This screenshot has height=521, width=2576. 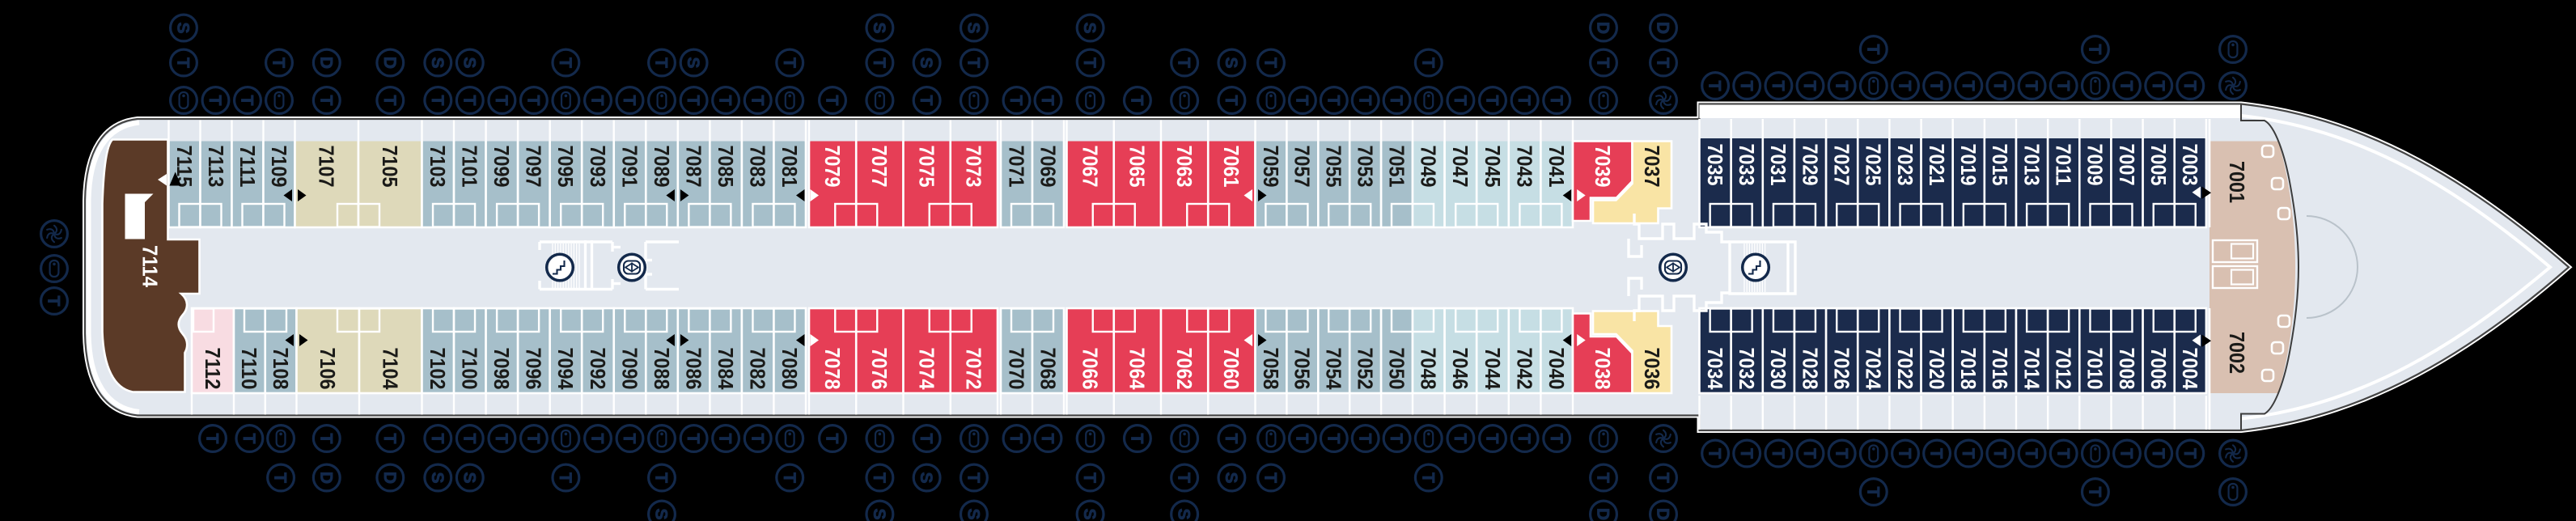 What do you see at coordinates (662, 369) in the screenshot?
I see `svg-text: 7088` at bounding box center [662, 369].